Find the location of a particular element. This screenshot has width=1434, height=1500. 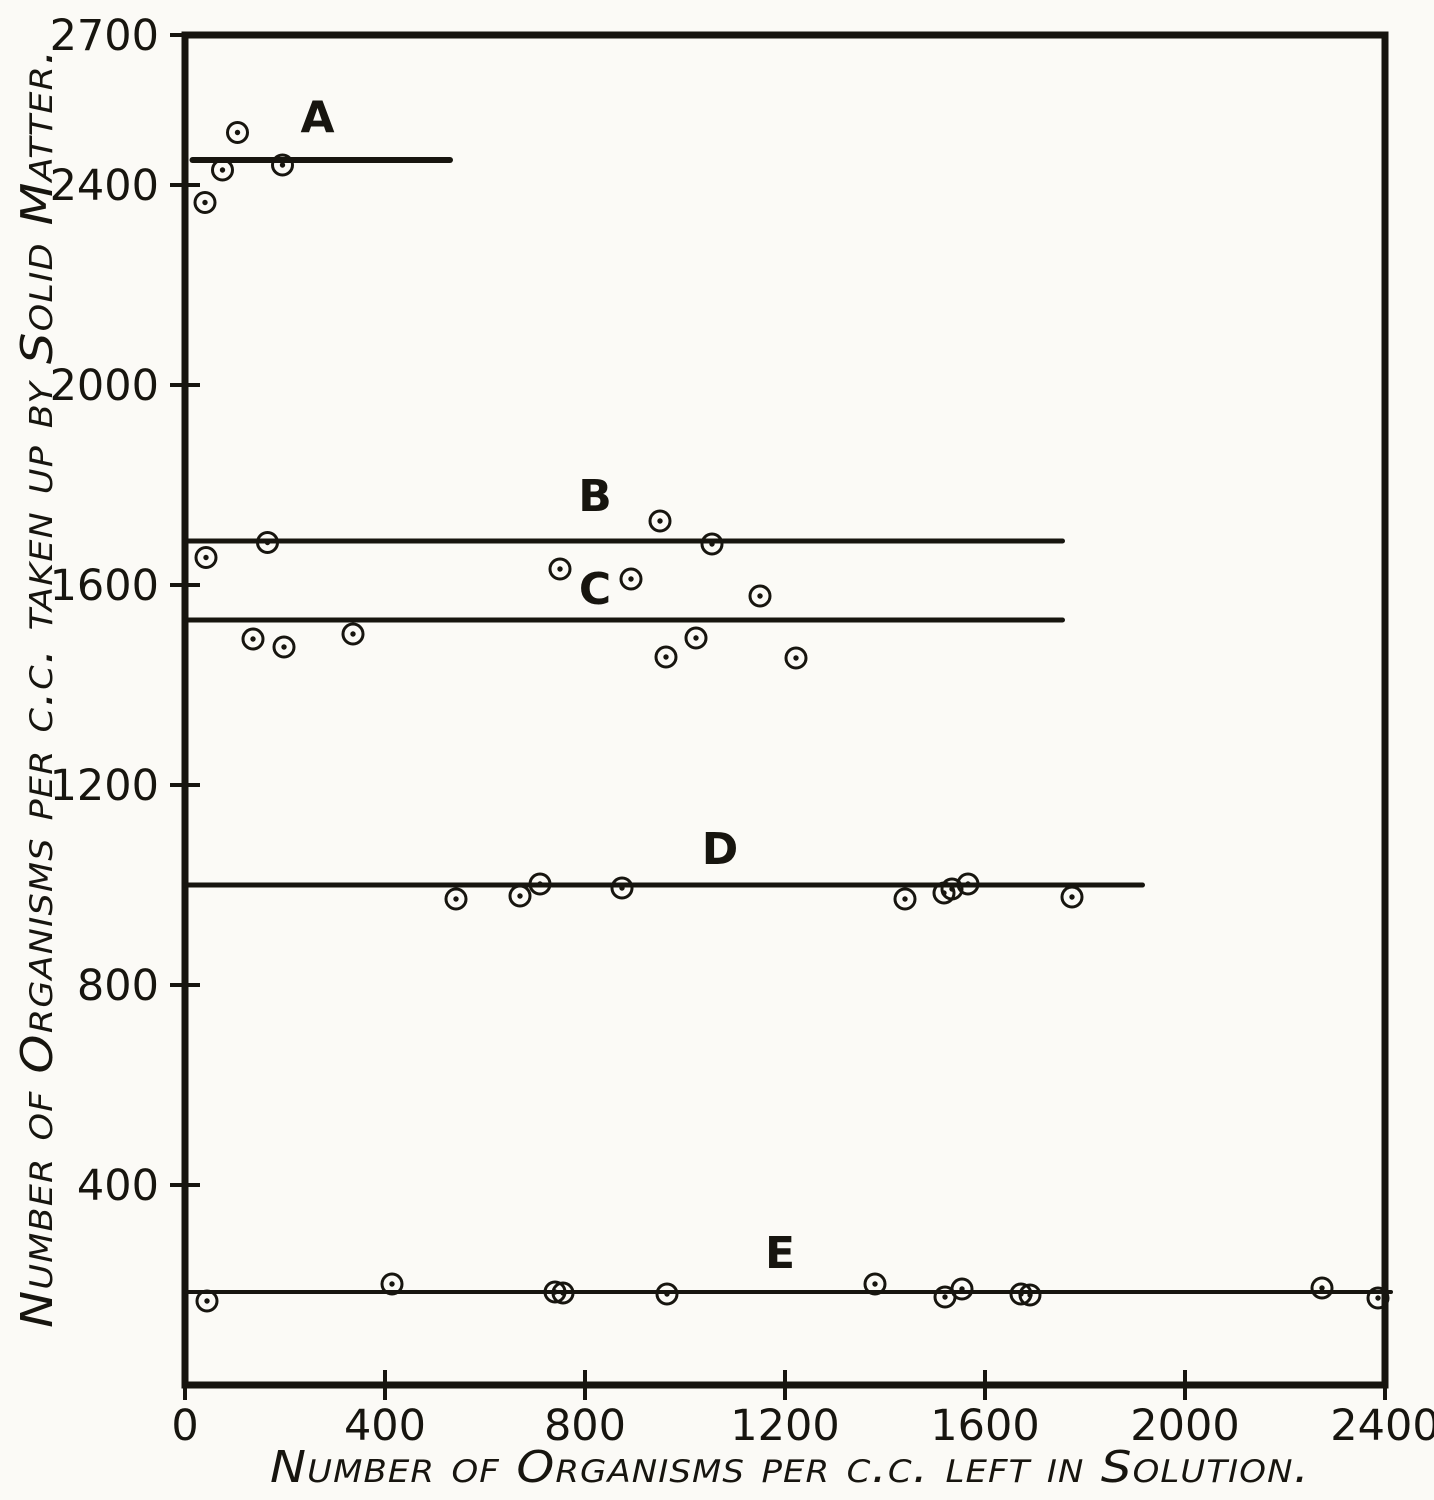

series-C-label: C is located at coordinates (595, 589).